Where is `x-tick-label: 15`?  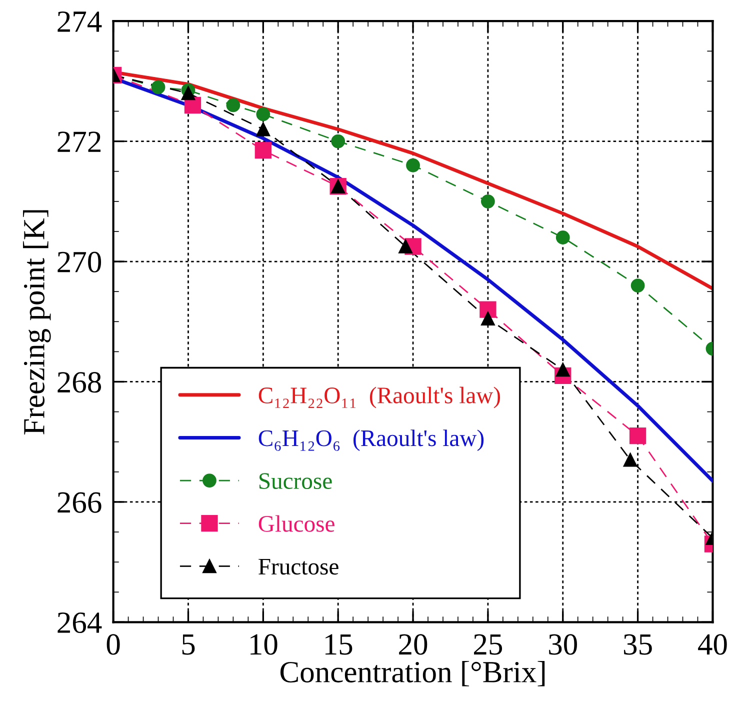
x-tick-label: 15 is located at coordinates (339, 644).